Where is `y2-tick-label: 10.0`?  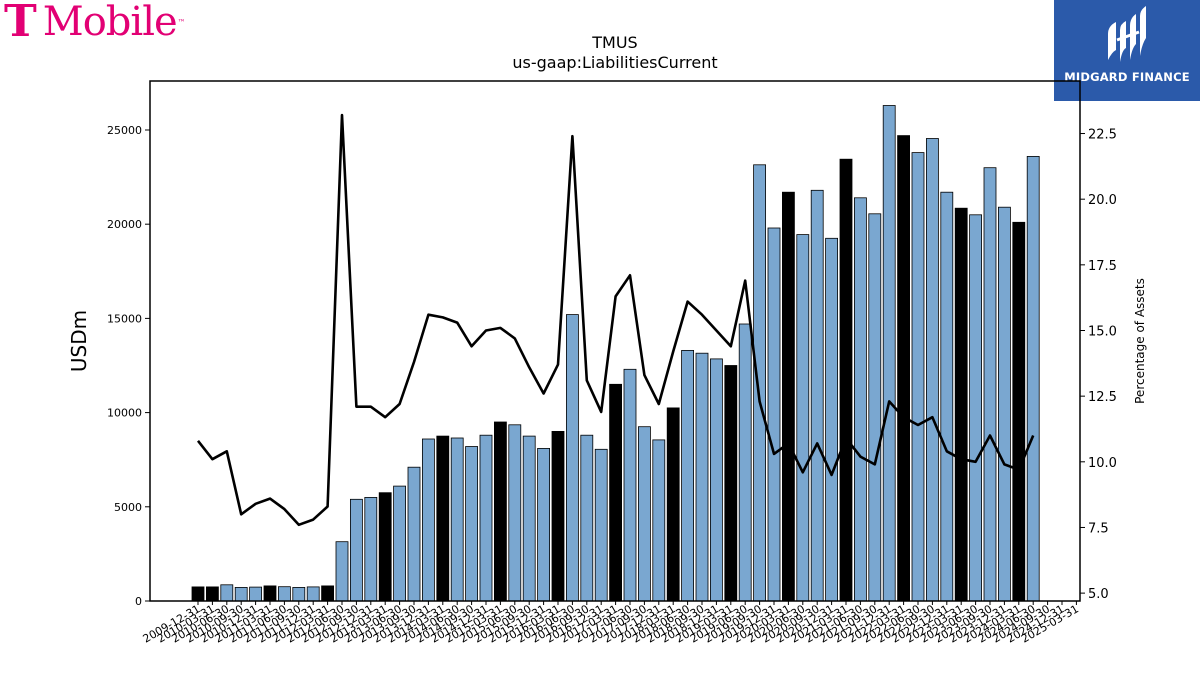
y2-tick-label: 10.0 is located at coordinates (1102, 463).